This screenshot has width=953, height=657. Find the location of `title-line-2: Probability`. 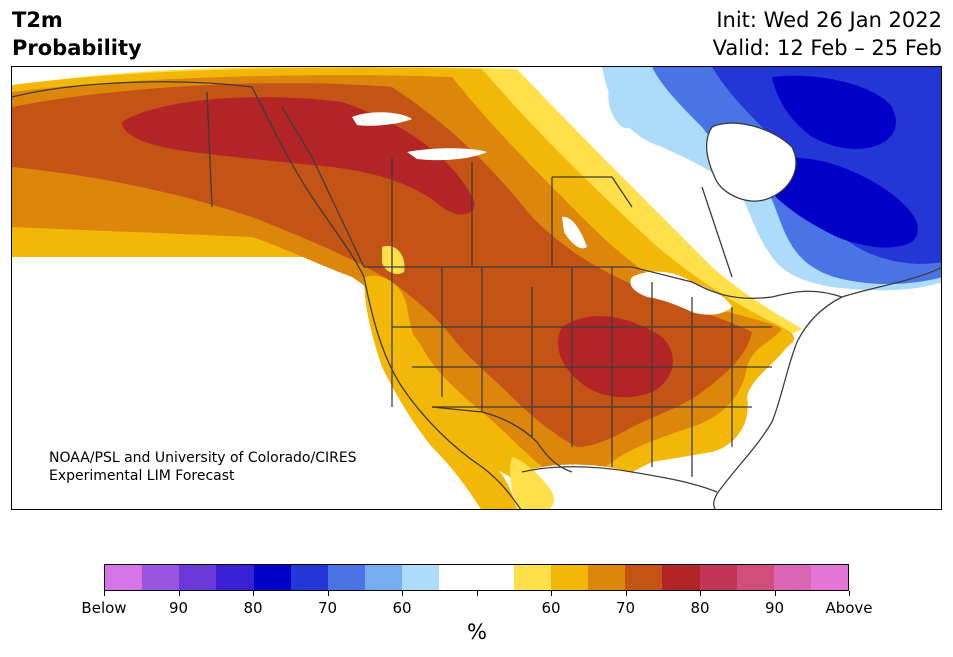

title-line-2: Probability is located at coordinates (77, 48).